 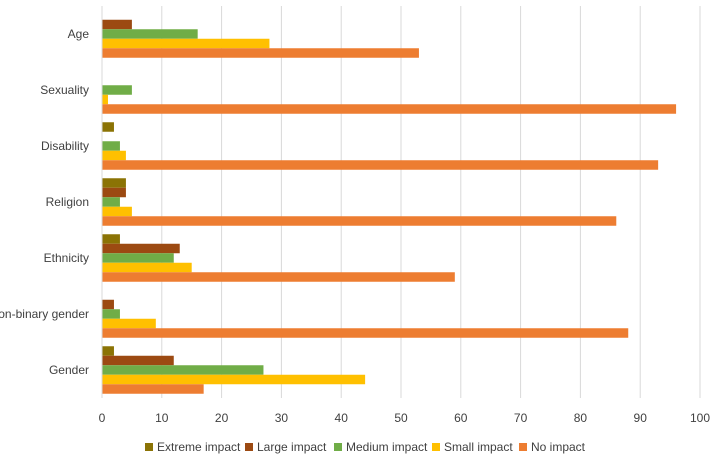 I want to click on category-label: Non-binary gender, so click(x=44, y=314).